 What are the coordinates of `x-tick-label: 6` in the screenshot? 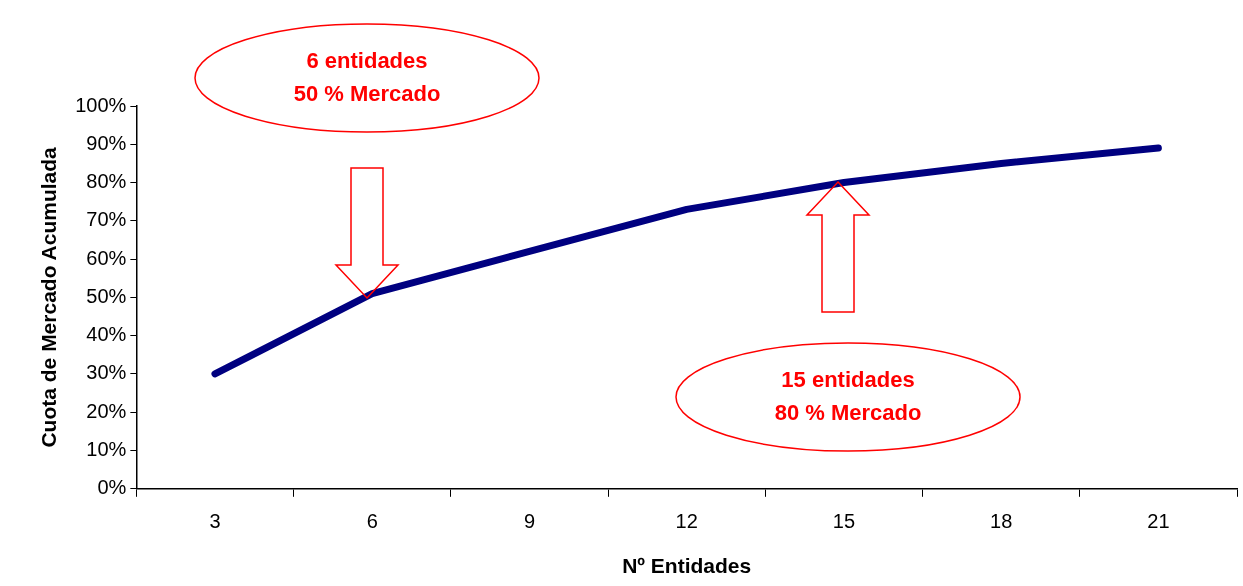 It's located at (372, 521).